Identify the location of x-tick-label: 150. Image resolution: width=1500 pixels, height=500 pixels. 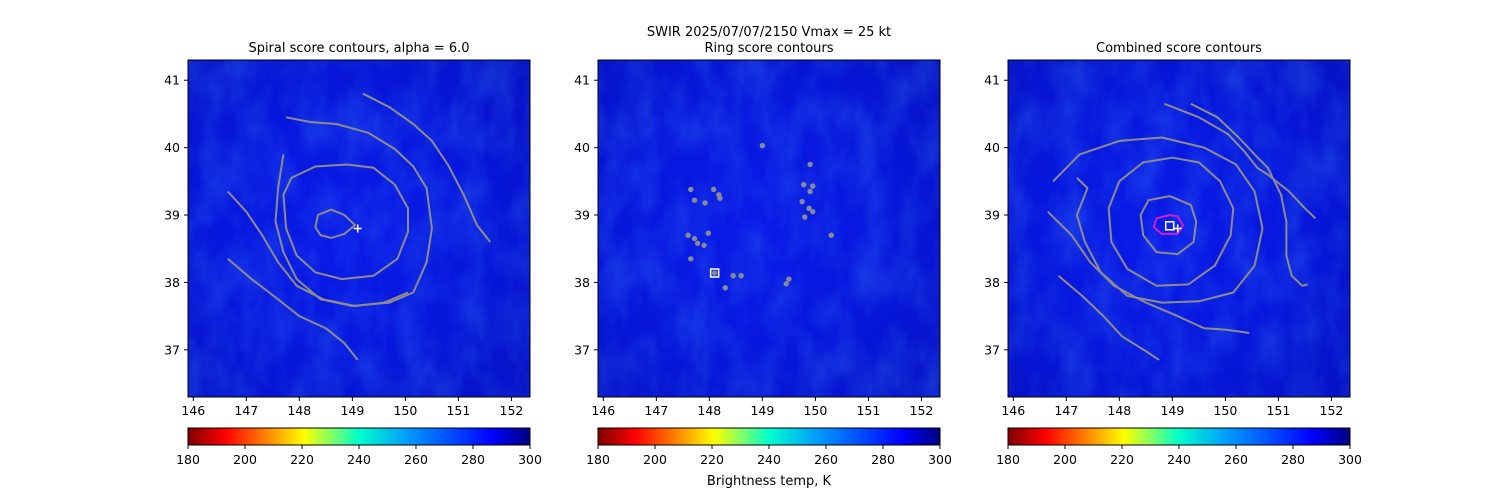
(1225, 410).